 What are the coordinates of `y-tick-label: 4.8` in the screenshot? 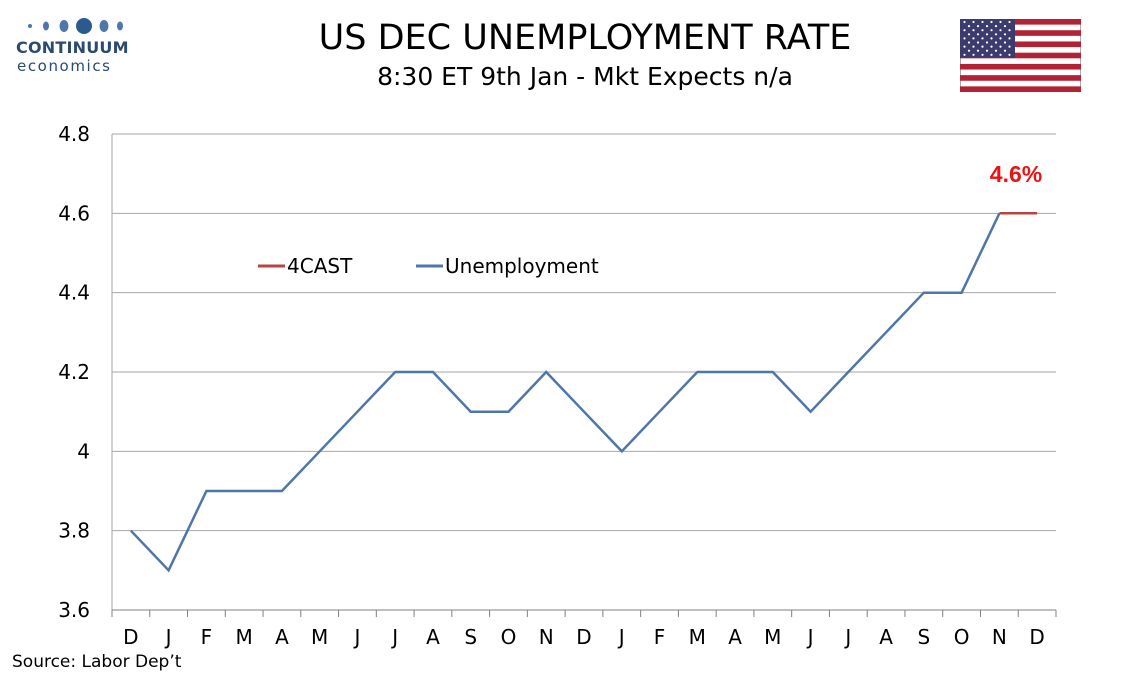 It's located at (74, 134).